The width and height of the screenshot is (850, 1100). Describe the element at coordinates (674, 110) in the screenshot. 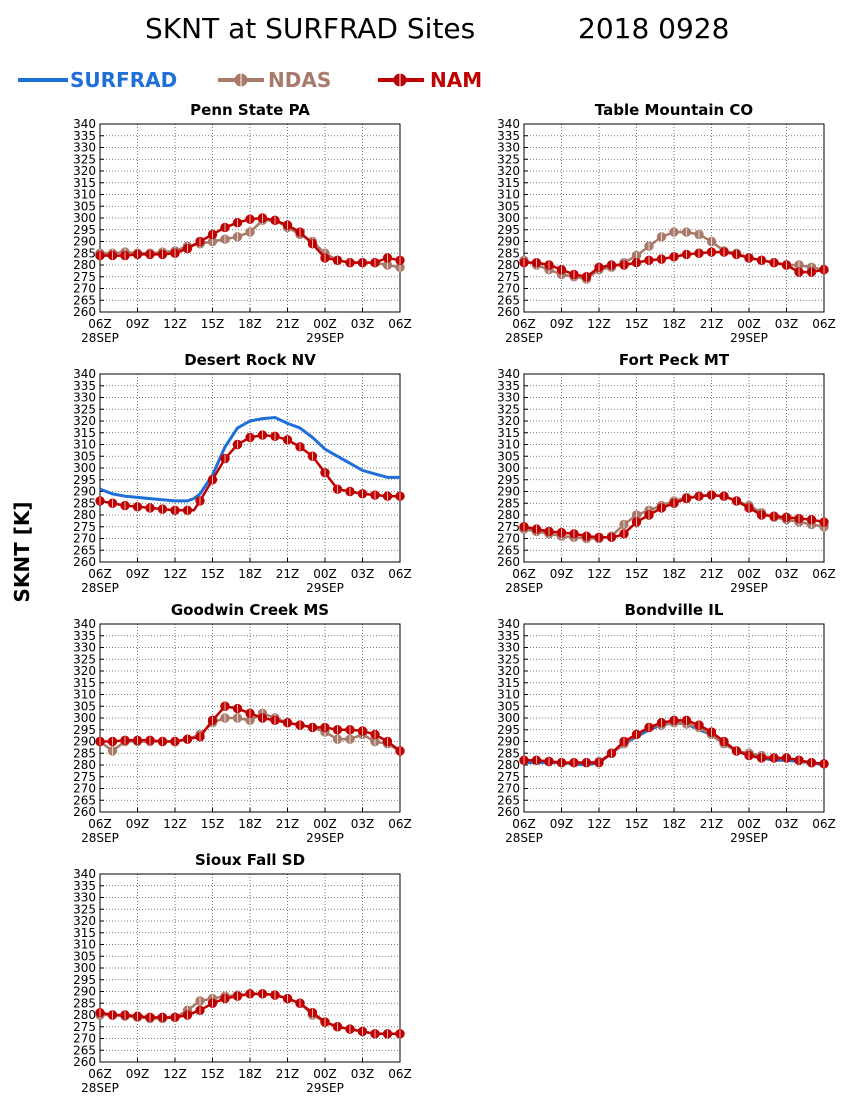

I see `panel-title: Table Mountain CO` at that location.